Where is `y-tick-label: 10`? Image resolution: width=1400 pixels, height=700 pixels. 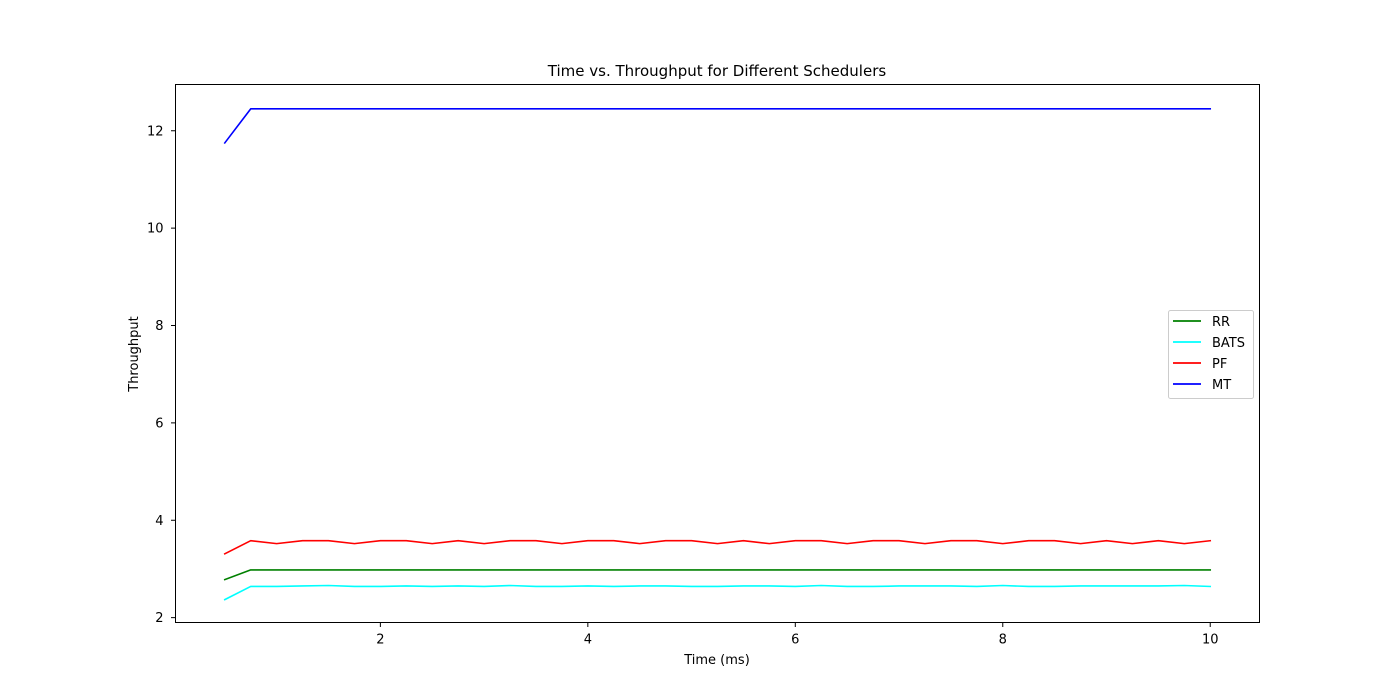
y-tick-label: 10 is located at coordinates (155, 229).